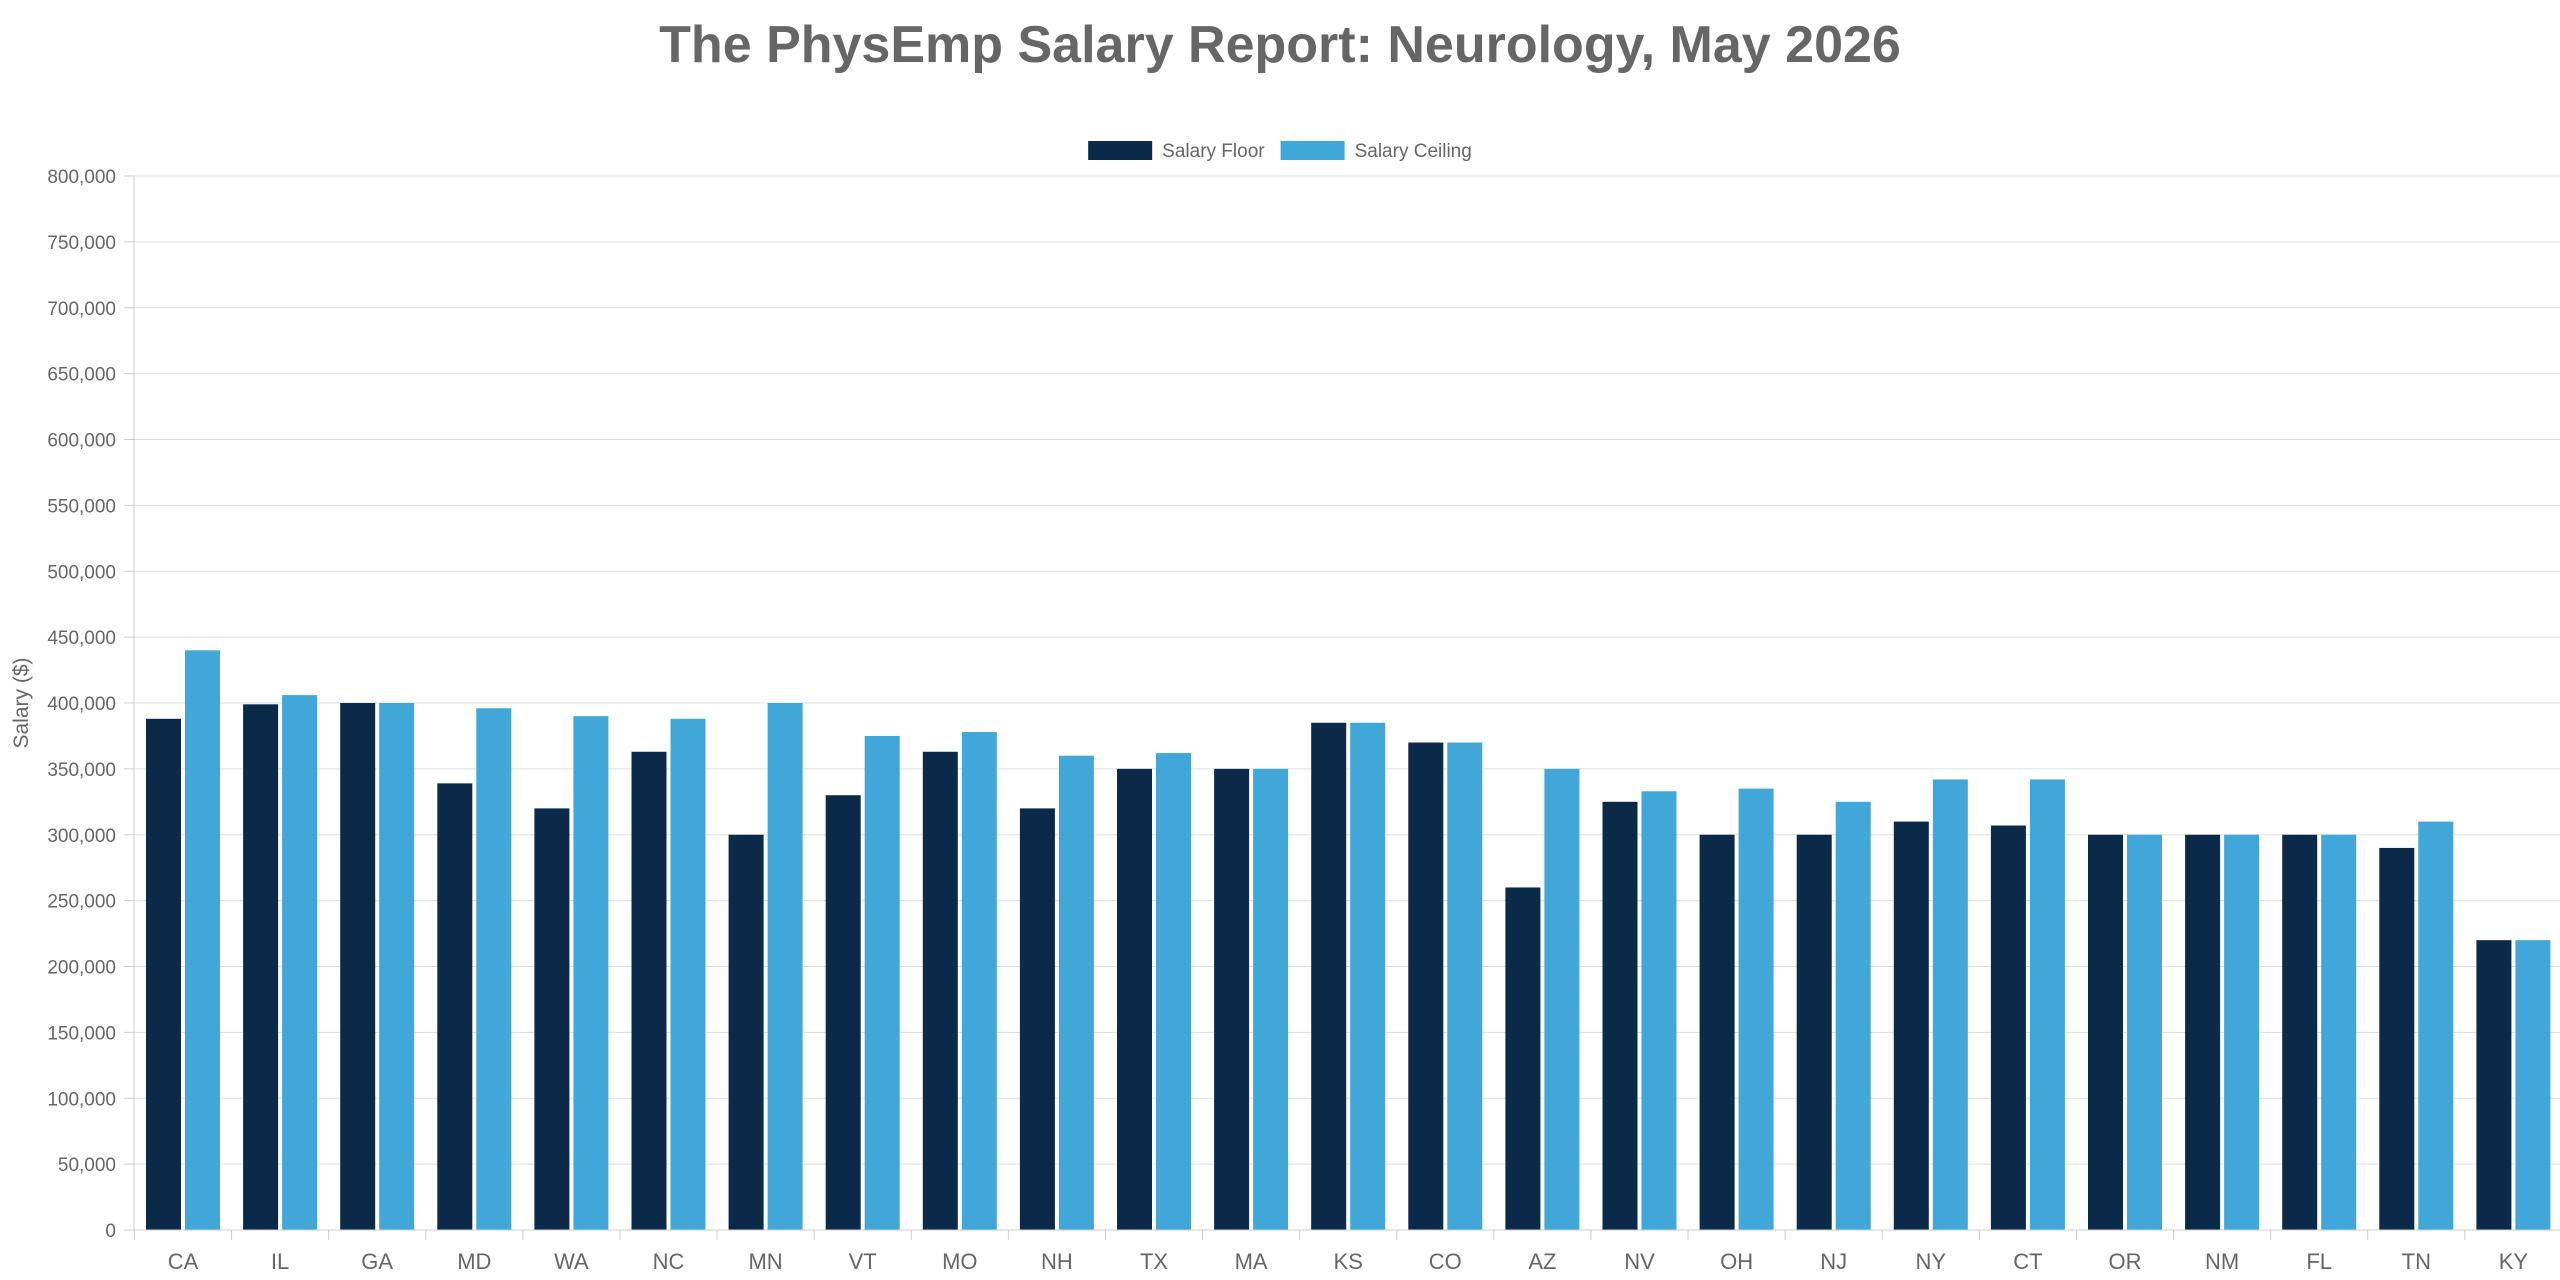 This screenshot has height=1280, width=2560. Describe the element at coordinates (81, 1099) in the screenshot. I see `y-tick-label: 100,000` at that location.